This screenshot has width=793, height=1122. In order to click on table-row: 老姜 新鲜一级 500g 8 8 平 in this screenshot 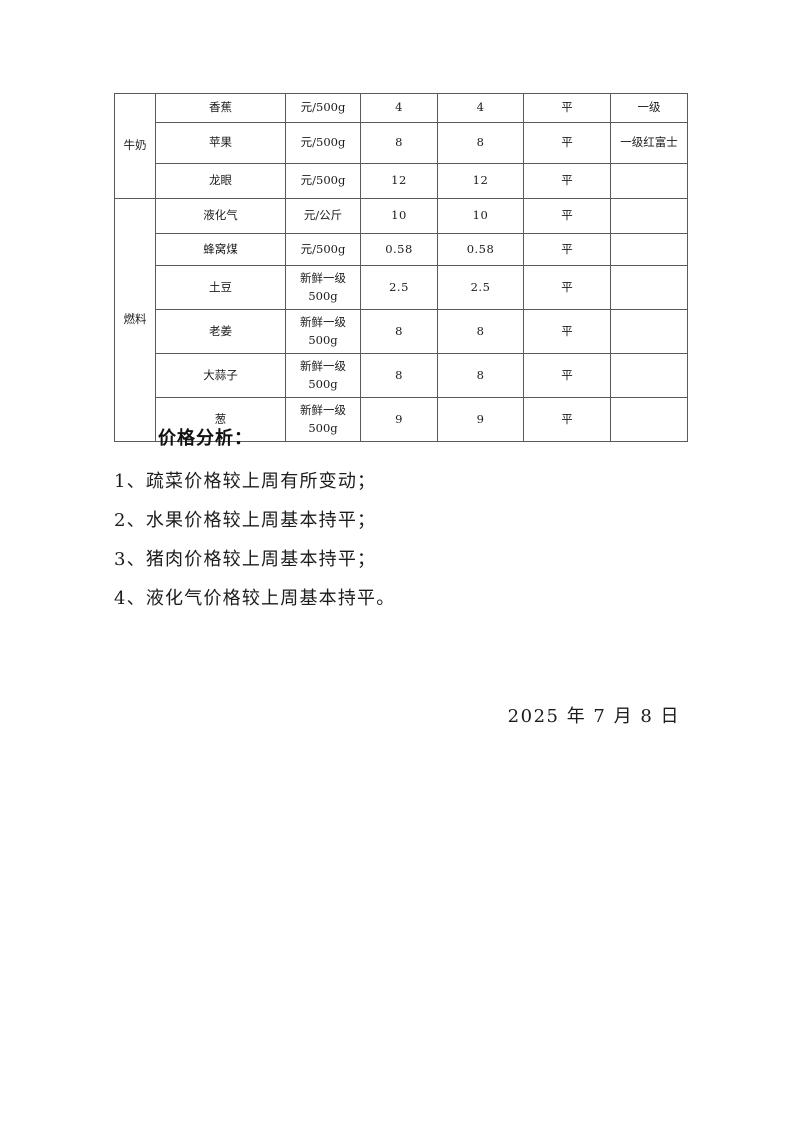, I will do `click(401, 331)`.